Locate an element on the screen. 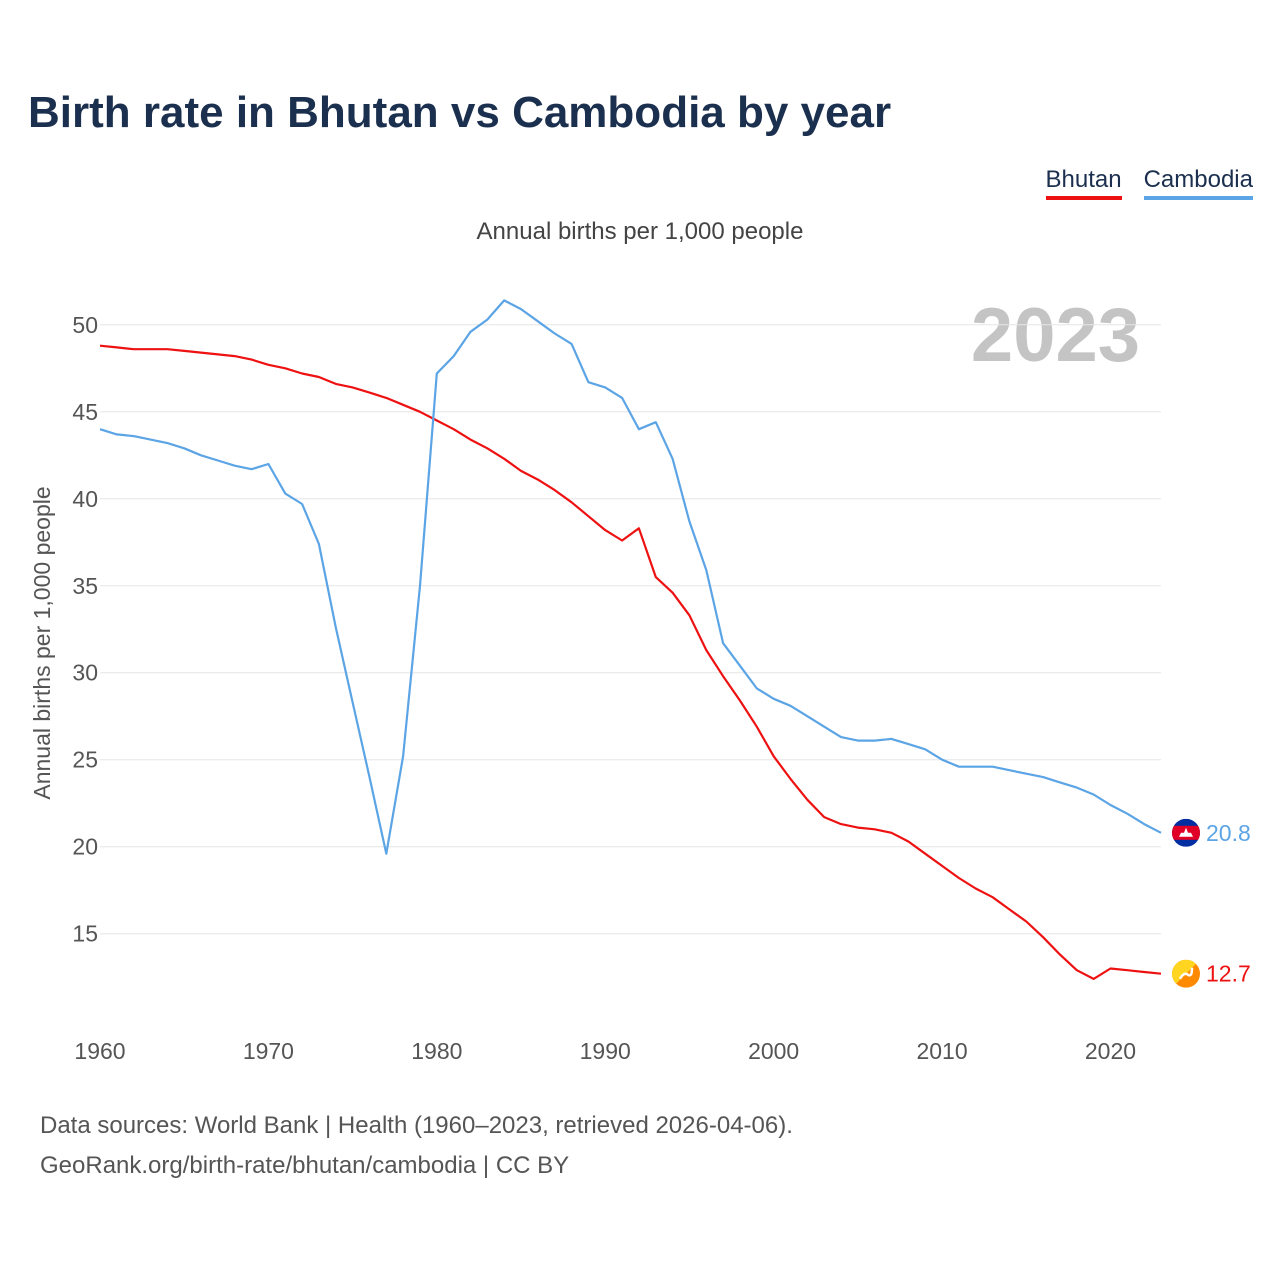 The image size is (1280, 1280). end-value-label-cambodia: 20.8 is located at coordinates (1228, 833).